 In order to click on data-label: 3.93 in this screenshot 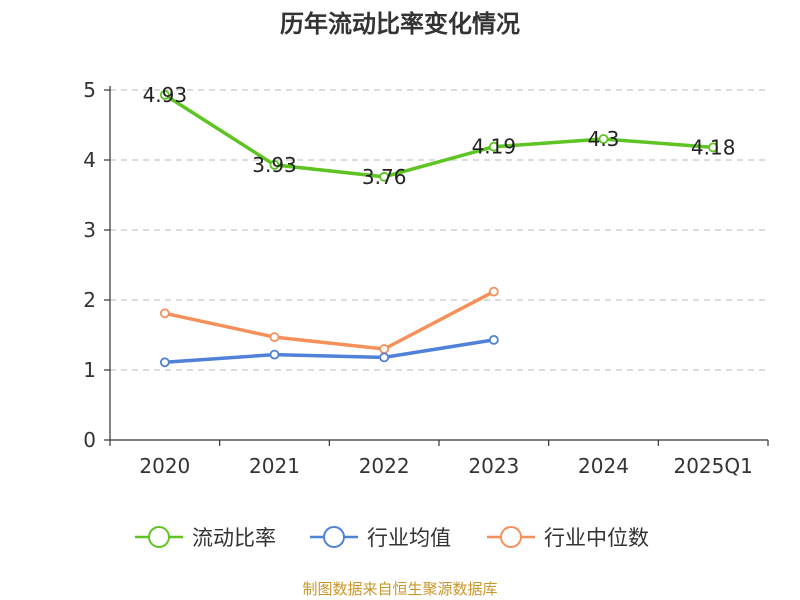, I will do `click(274, 165)`.